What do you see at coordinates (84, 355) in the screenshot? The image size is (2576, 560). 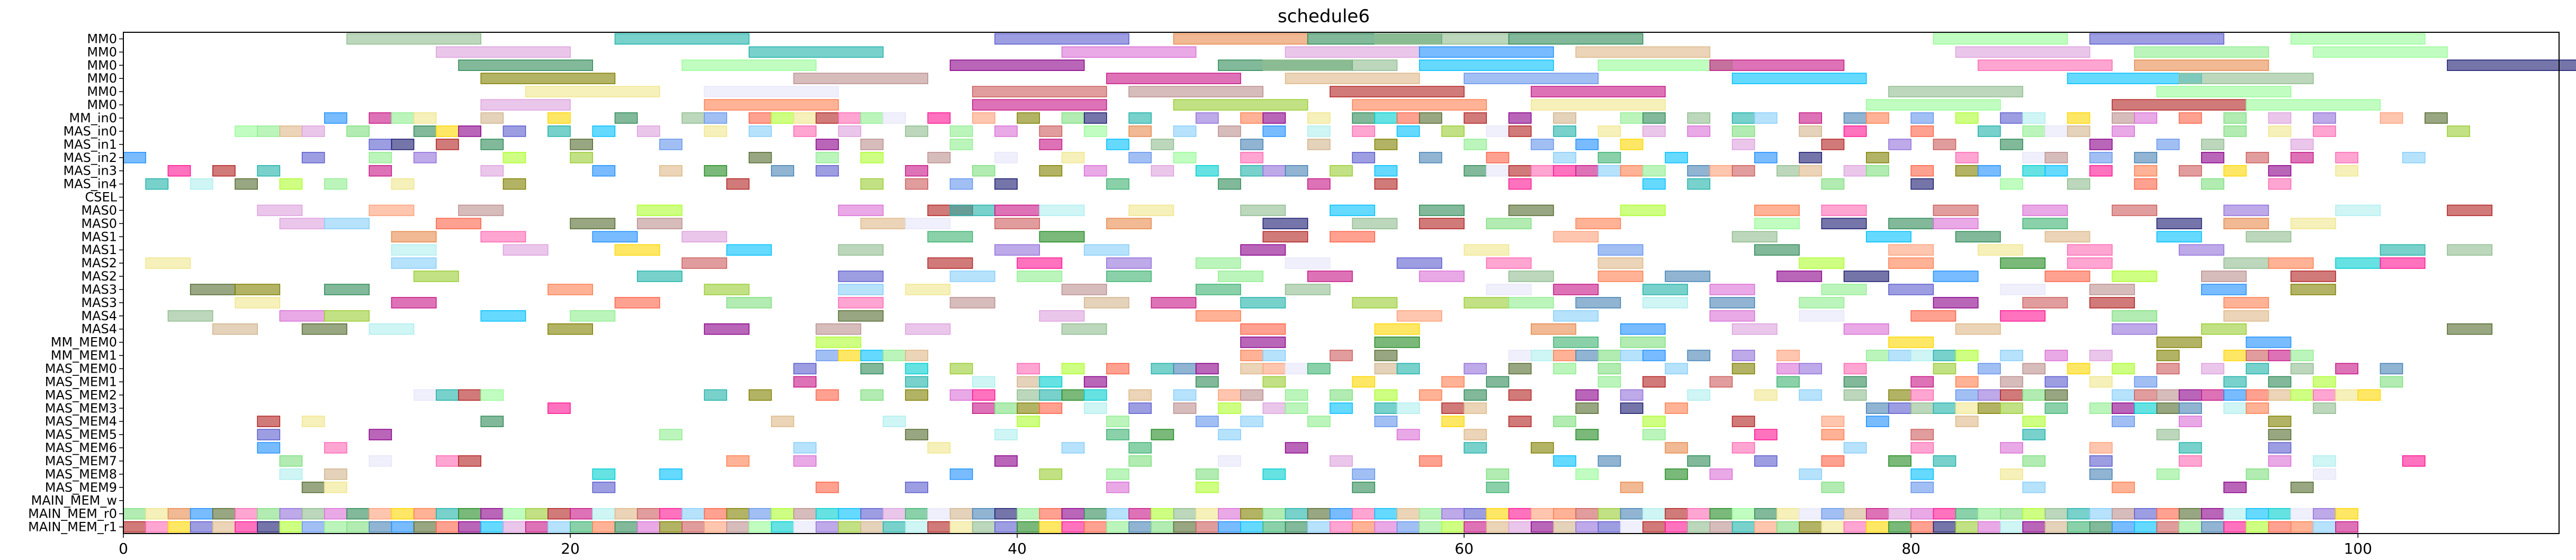 I see `y-tick-label: MM_MEM1` at bounding box center [84, 355].